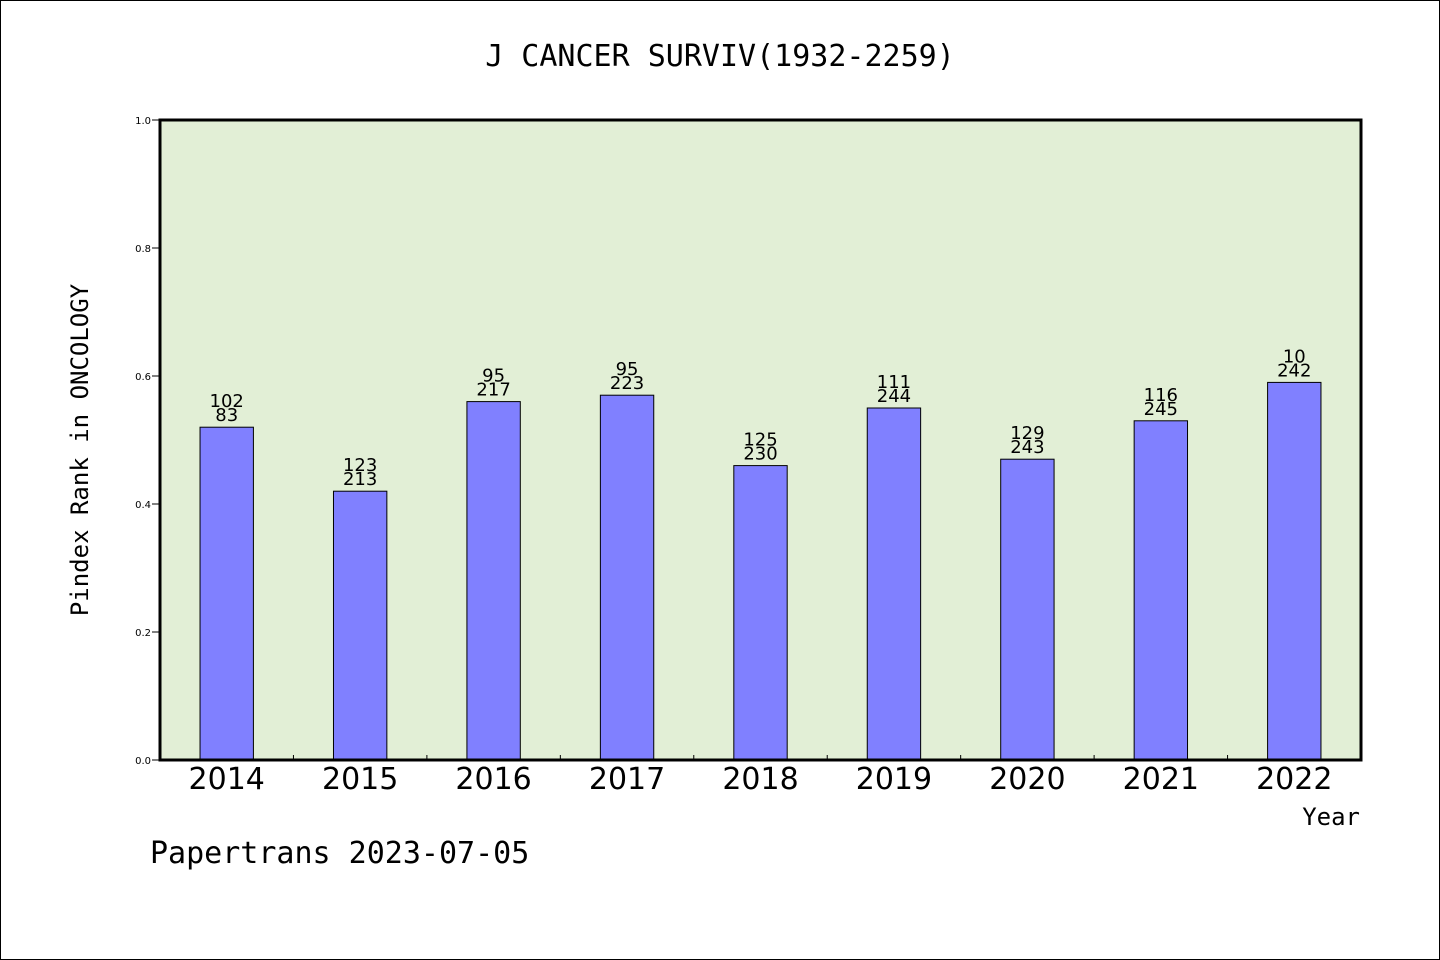  I want to click on data-label-bottom: 230, so click(760, 454).